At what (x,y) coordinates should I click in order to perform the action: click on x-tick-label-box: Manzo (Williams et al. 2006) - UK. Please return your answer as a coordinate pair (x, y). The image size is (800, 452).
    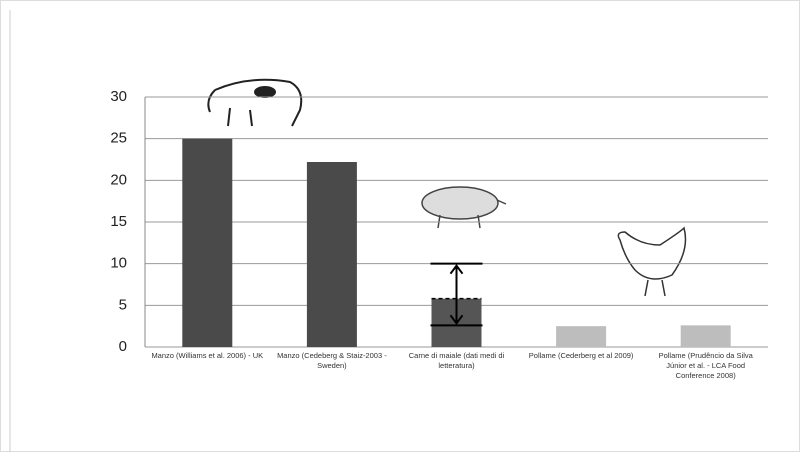
    Looking at the image, I should click on (207, 355).